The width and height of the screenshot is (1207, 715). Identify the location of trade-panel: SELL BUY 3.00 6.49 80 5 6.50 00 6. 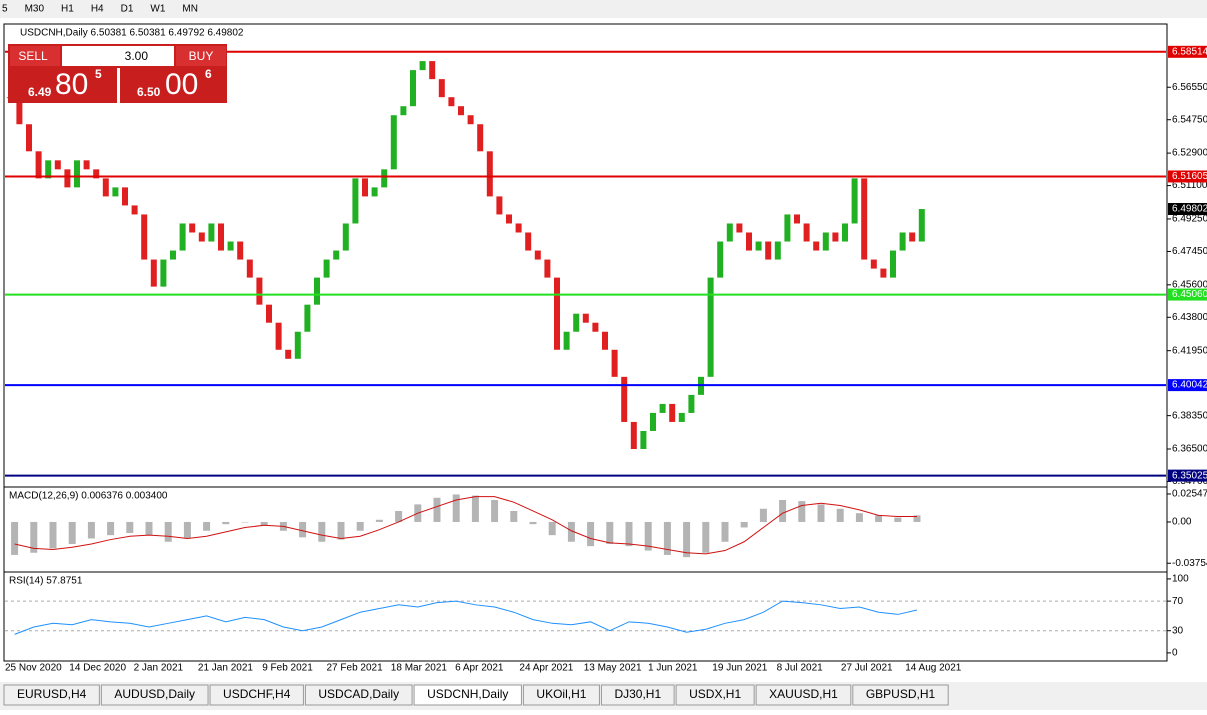
(117, 73).